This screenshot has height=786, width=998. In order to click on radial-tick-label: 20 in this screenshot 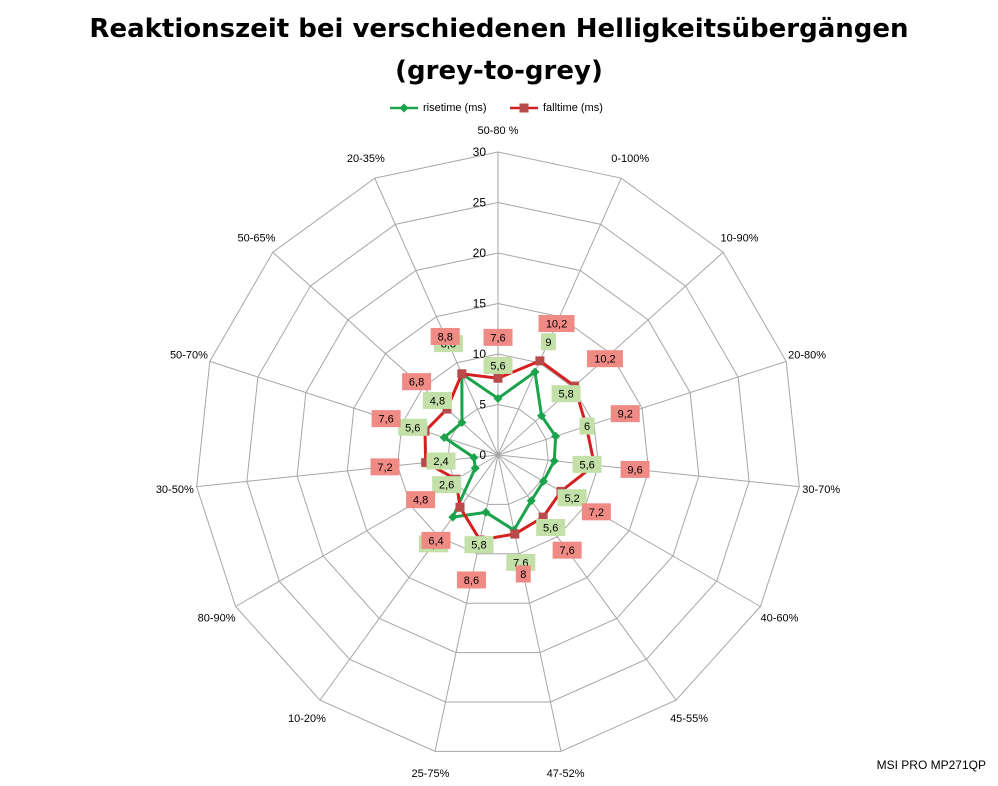, I will do `click(480, 253)`.